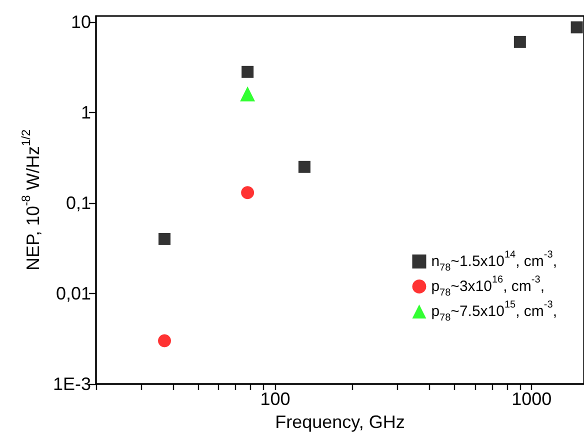 The height and width of the screenshot is (443, 584). What do you see at coordinates (275, 399) in the screenshot?
I see `x-tick-label: 100` at bounding box center [275, 399].